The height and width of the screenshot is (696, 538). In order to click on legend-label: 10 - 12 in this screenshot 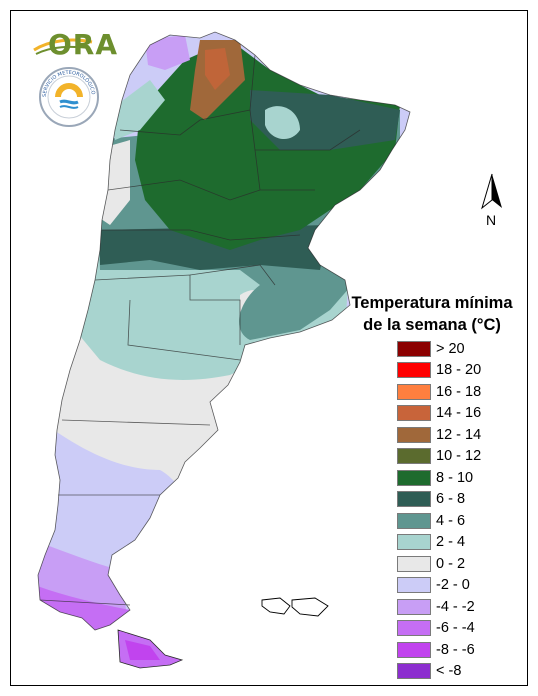, I will do `click(459, 456)`.